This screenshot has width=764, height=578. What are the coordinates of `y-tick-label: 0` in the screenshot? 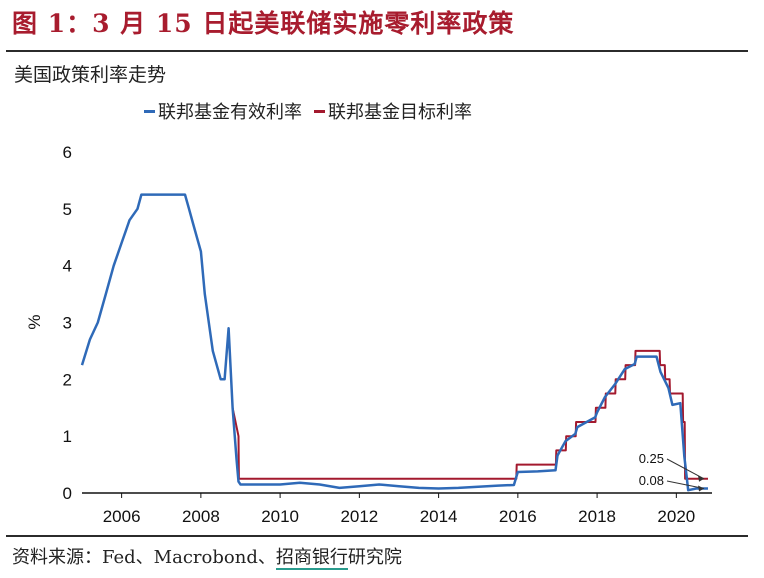 It's located at (67, 493).